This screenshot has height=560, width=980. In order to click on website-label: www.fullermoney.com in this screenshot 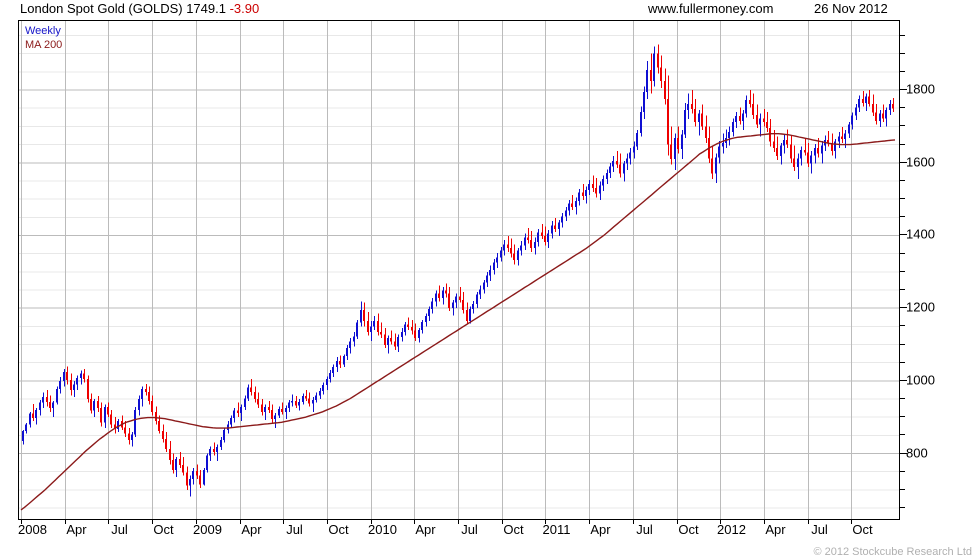, I will do `click(711, 8)`.